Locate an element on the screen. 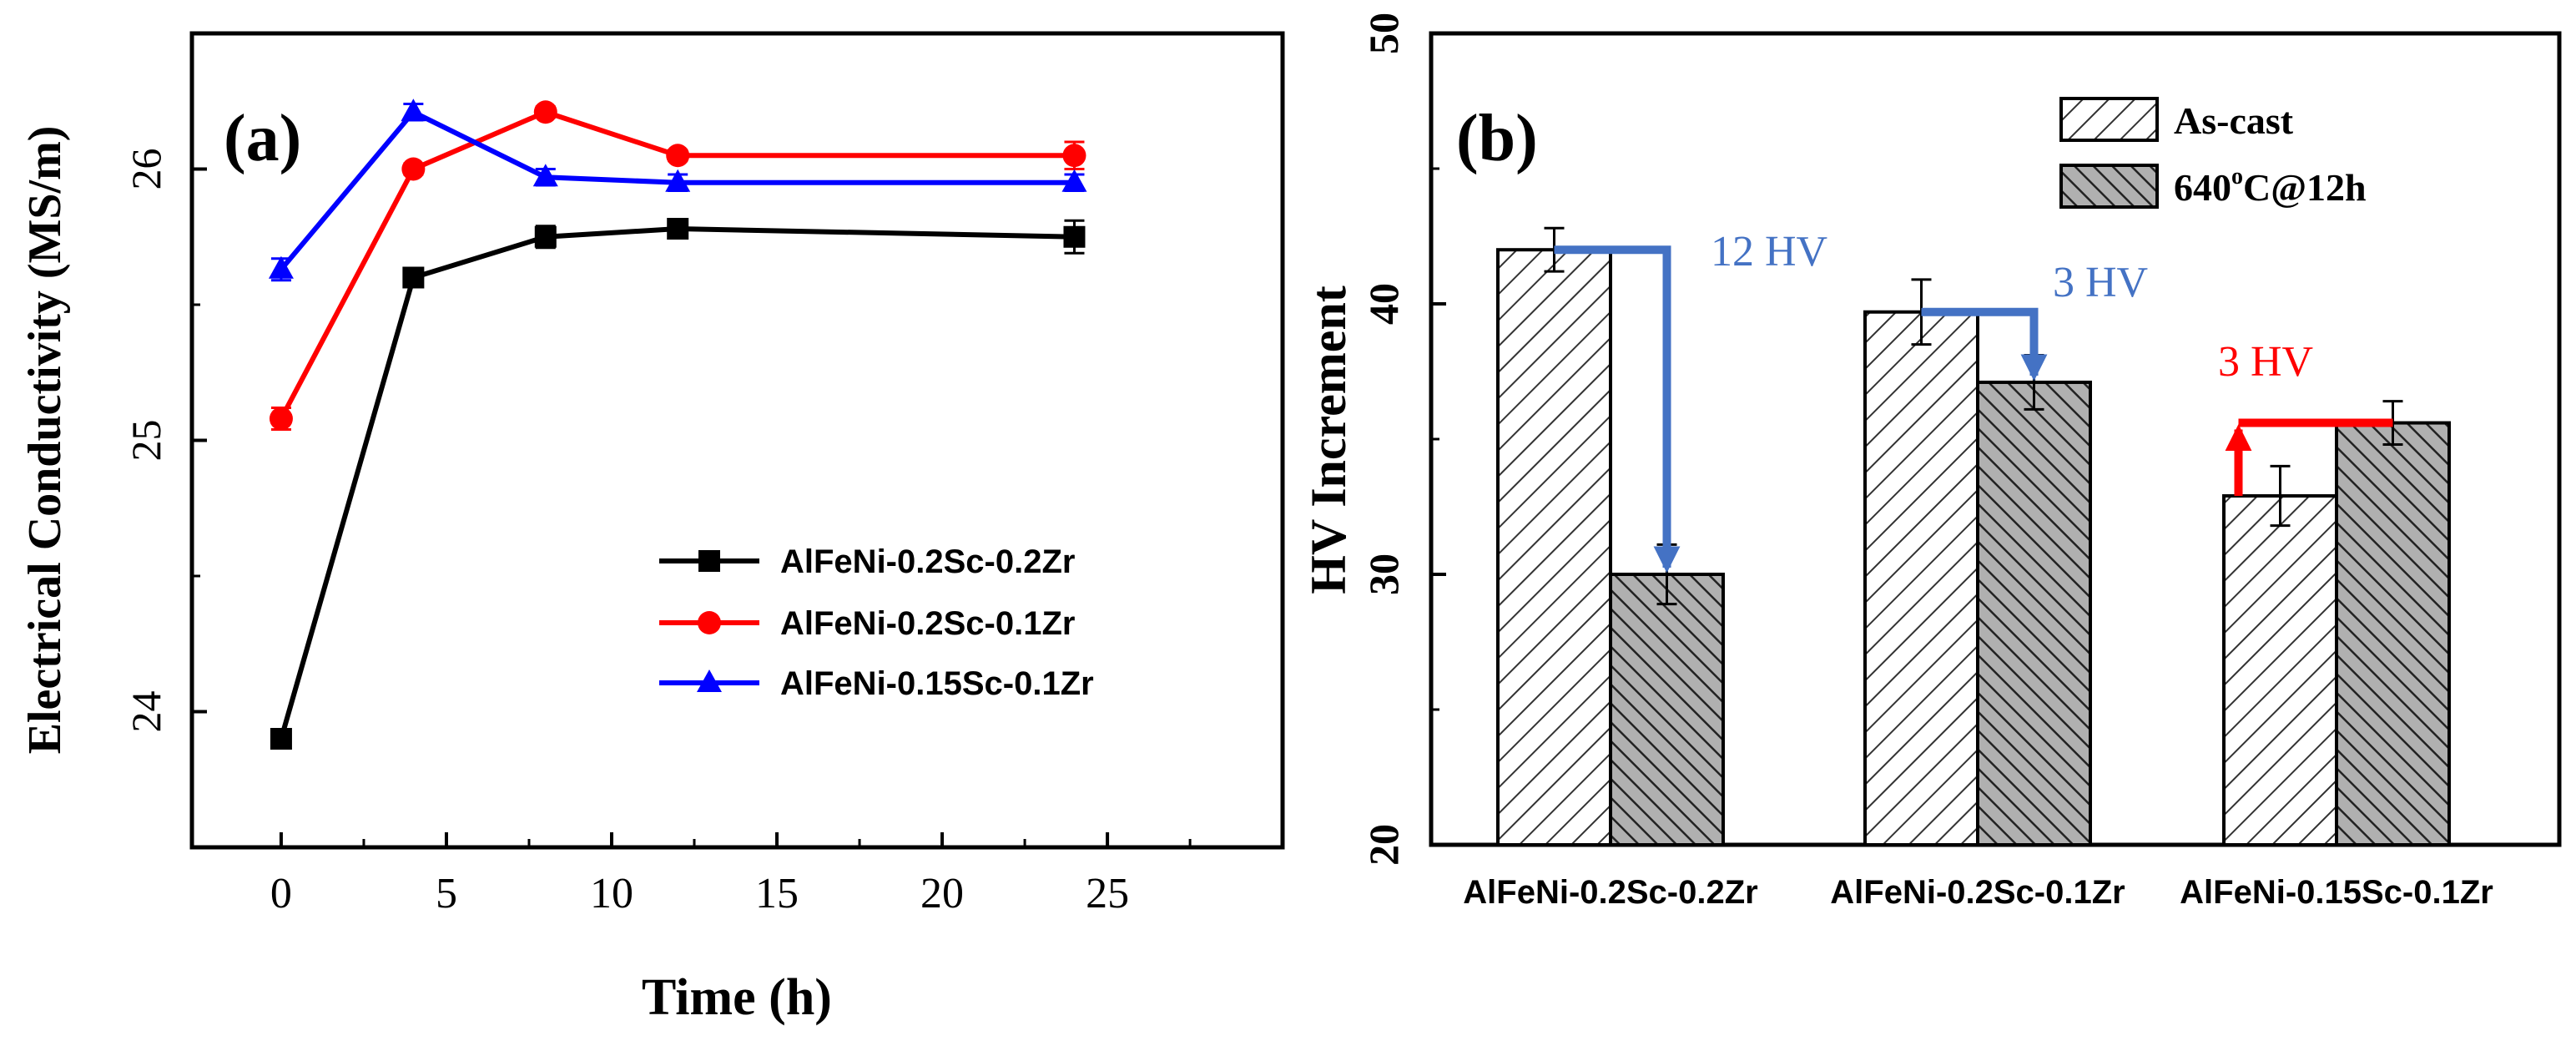 The image size is (2576, 1051). x-axis-title-a: Time (h) is located at coordinates (737, 997).